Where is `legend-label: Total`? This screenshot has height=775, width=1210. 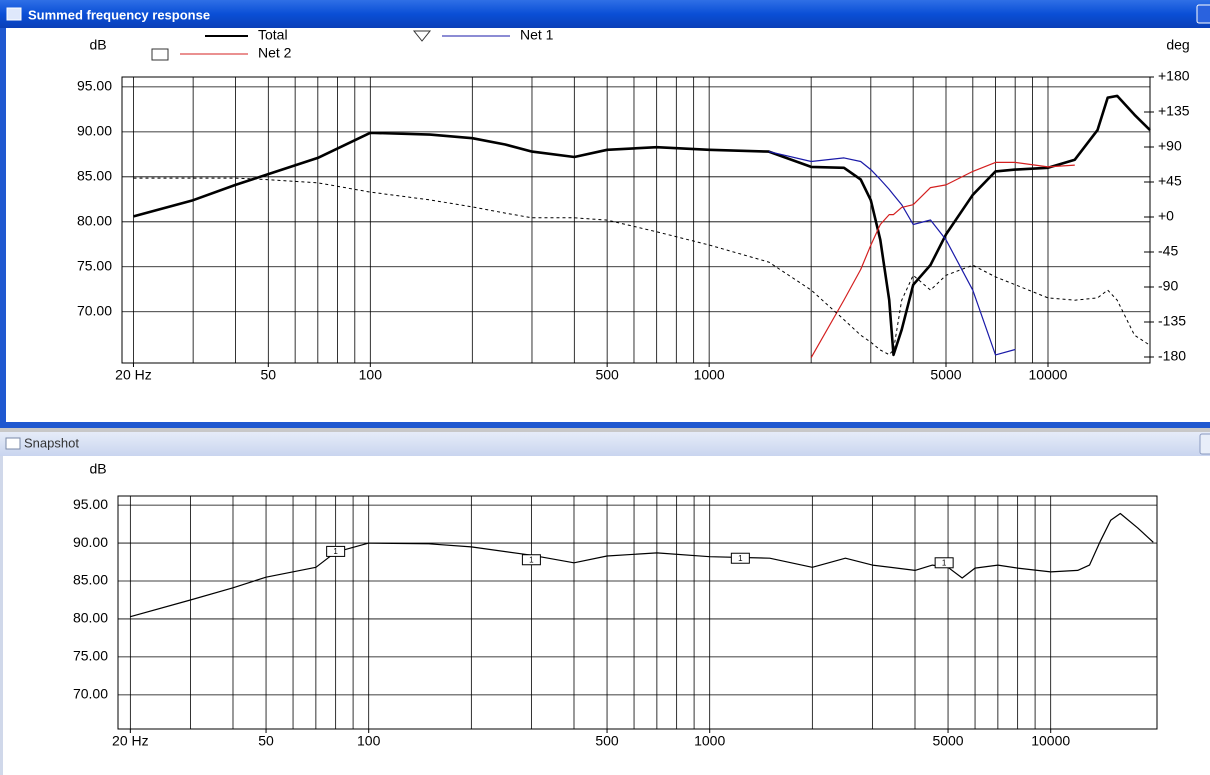 legend-label: Total is located at coordinates (273, 35).